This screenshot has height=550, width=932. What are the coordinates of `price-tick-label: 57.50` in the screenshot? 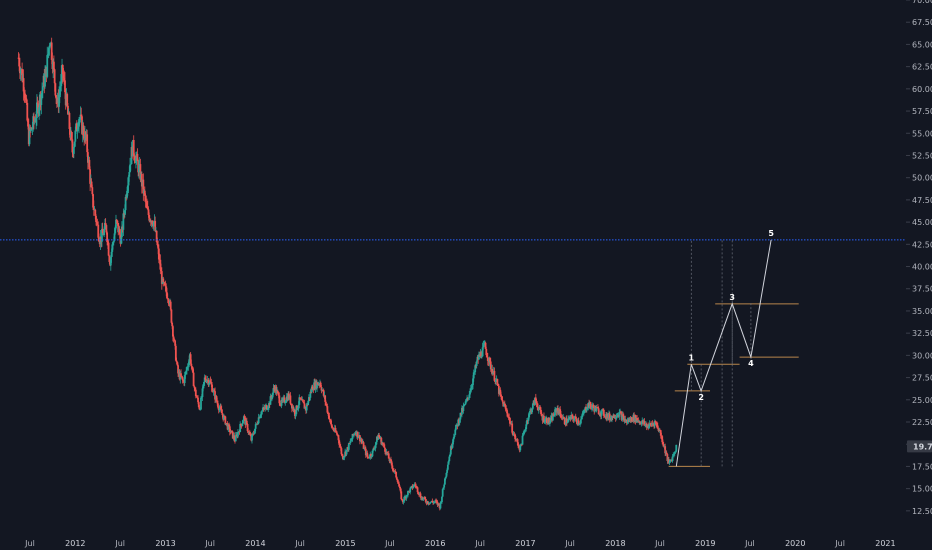 It's located at (922, 111).